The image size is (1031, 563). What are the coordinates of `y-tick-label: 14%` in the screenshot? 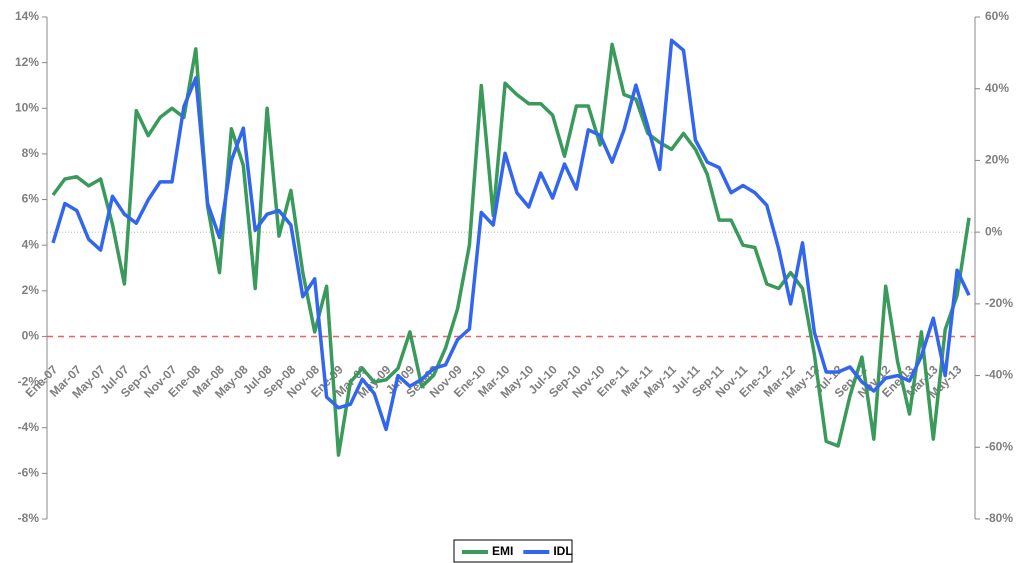 It's located at (27, 16).